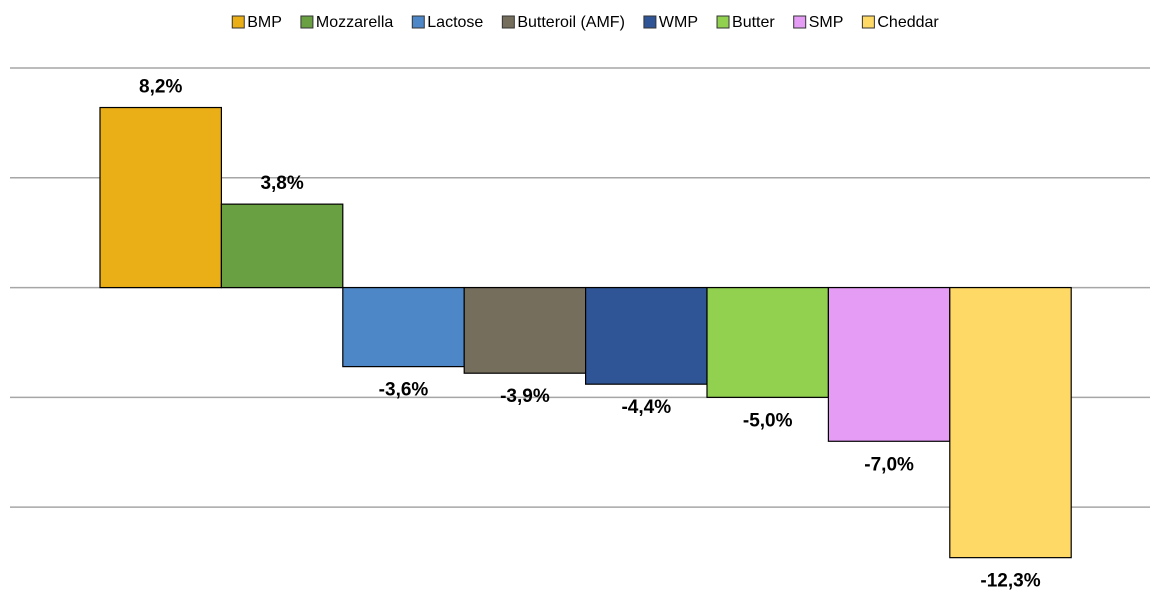 This screenshot has width=1152, height=609. Describe the element at coordinates (571, 22) in the screenshot. I see `legend-text: Butteroil (AMF)` at that location.